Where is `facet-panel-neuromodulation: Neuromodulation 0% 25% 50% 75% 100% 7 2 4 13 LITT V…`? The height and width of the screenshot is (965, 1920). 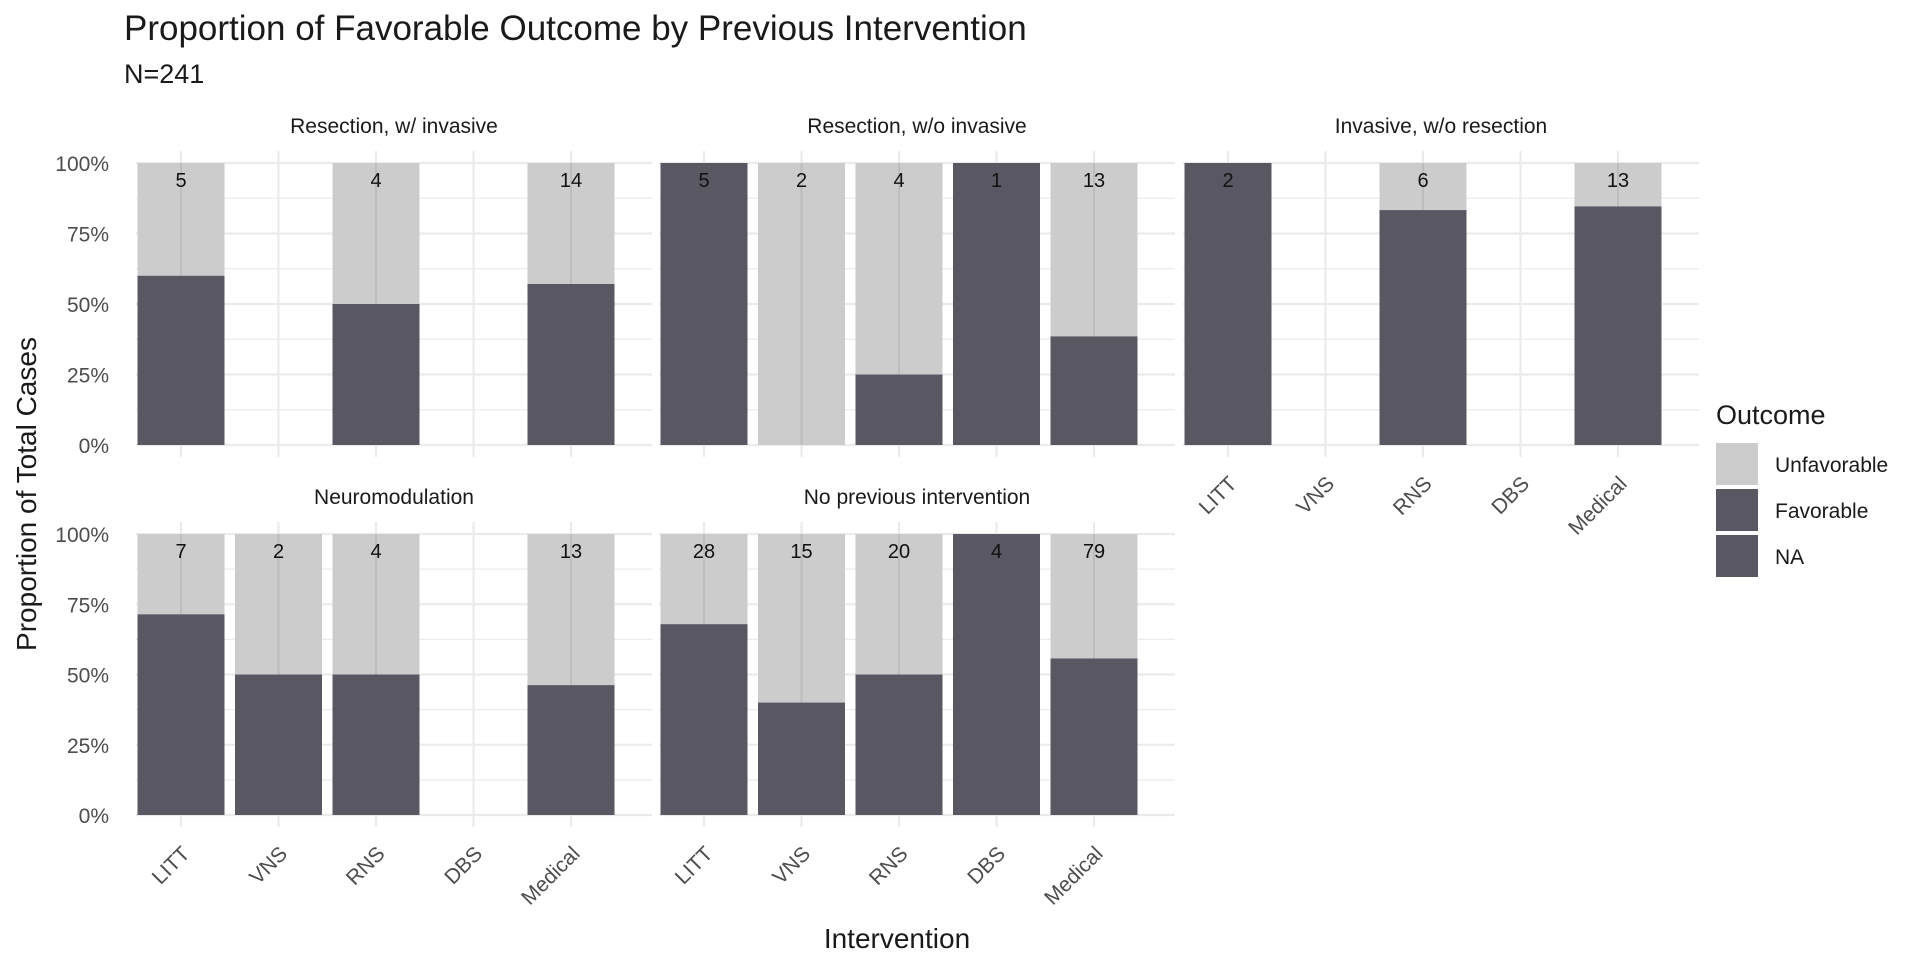
facet-panel-neuromodulation: Neuromodulation 0% 25% 50% 75% 100% 7 2 4 13 LITT V… is located at coordinates (353, 698).